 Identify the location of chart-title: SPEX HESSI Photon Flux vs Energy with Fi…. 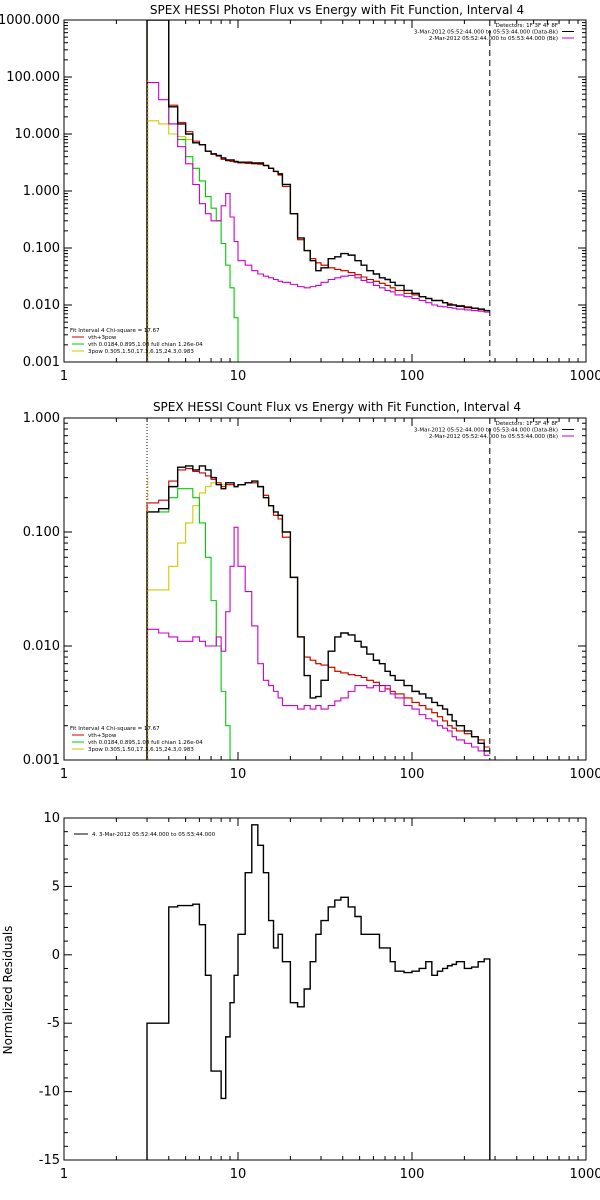
(337, 10).